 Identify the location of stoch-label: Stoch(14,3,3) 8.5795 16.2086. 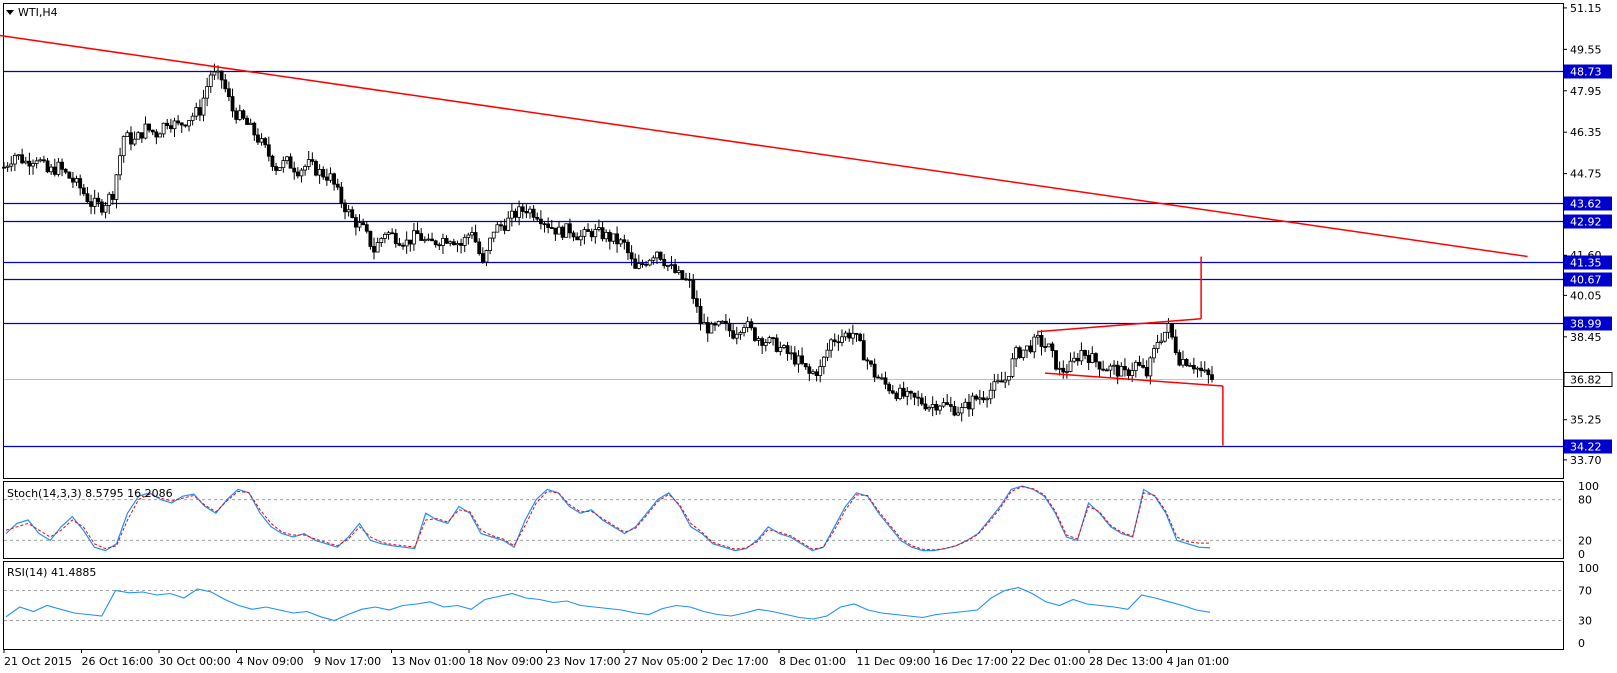
(90, 493).